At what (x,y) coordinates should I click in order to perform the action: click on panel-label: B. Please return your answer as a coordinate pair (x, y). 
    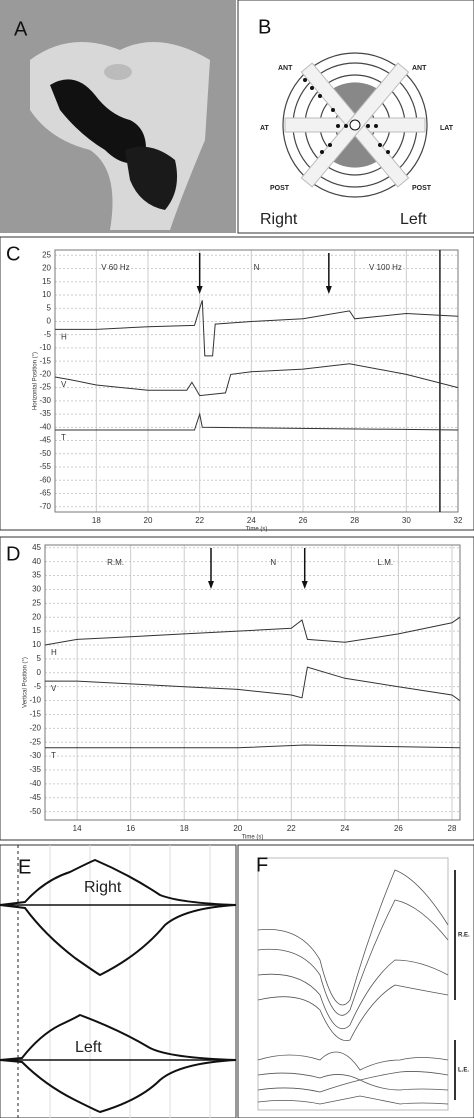
    Looking at the image, I should click on (264, 27).